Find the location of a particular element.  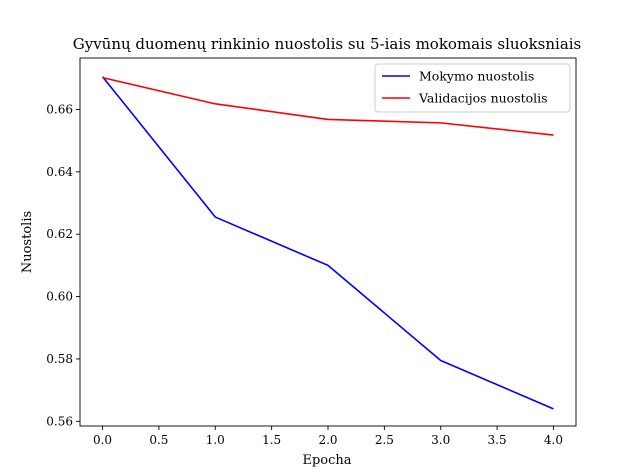

x-tick-label: 3.0 is located at coordinates (440, 440).